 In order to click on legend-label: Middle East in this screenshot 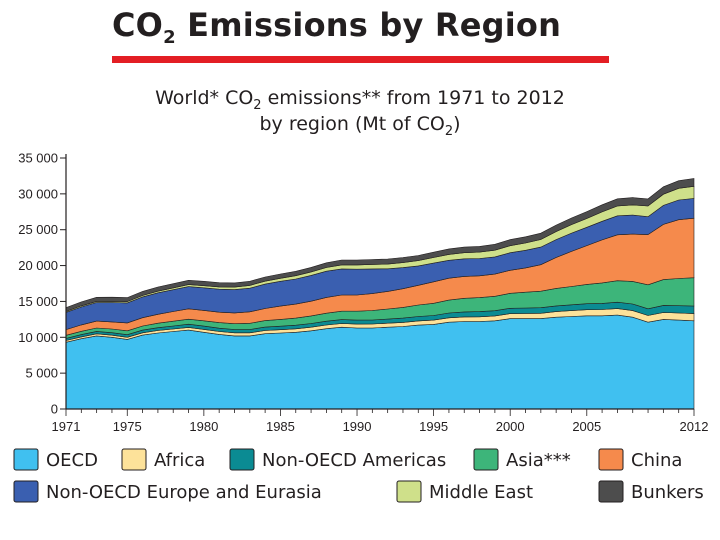, I will do `click(481, 492)`.